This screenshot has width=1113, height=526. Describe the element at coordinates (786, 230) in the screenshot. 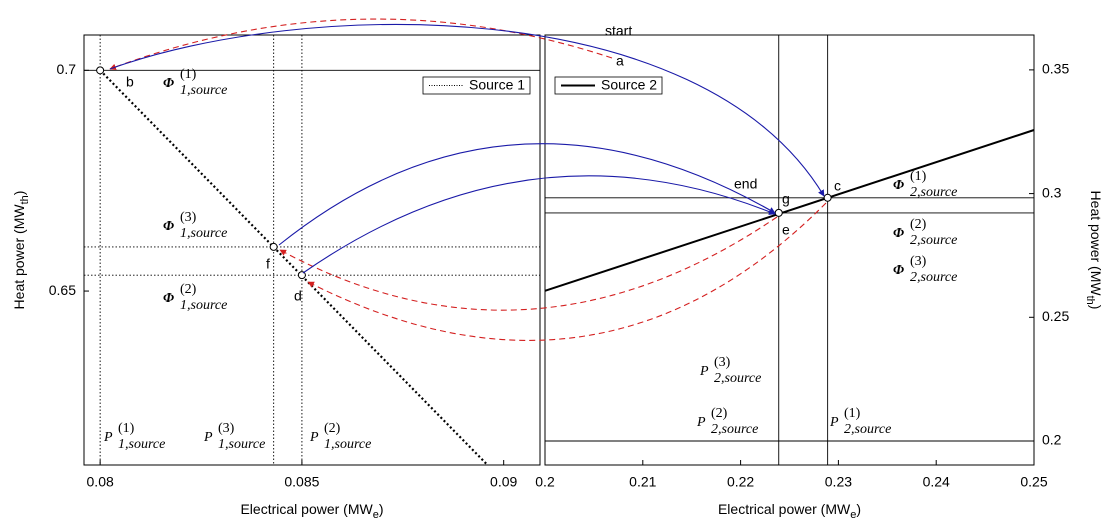

I see `flow-label: e` at that location.